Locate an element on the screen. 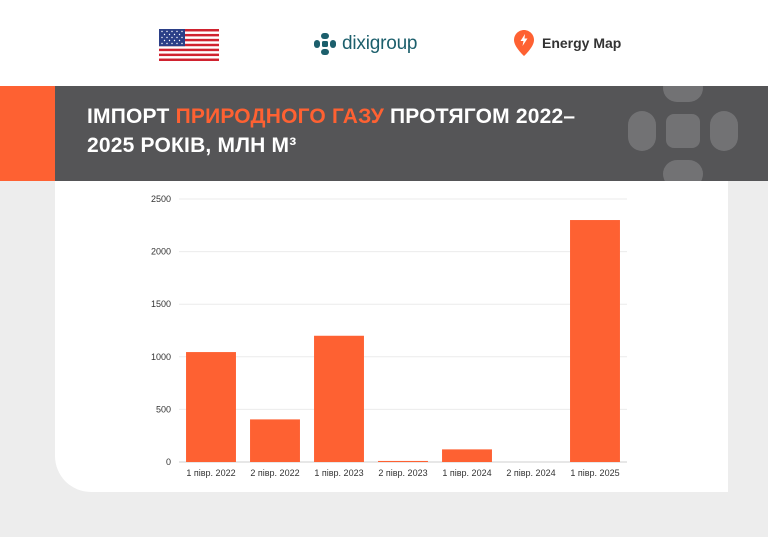  dixigroup-logo-icon is located at coordinates (325, 44).